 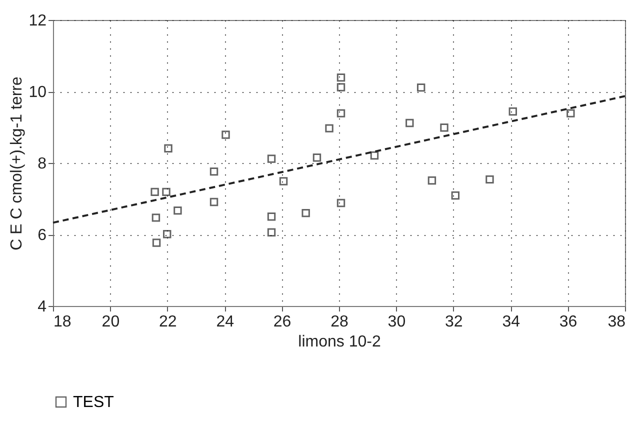 What do you see at coordinates (37, 92) in the screenshot?
I see `y-tick-label: 10` at bounding box center [37, 92].